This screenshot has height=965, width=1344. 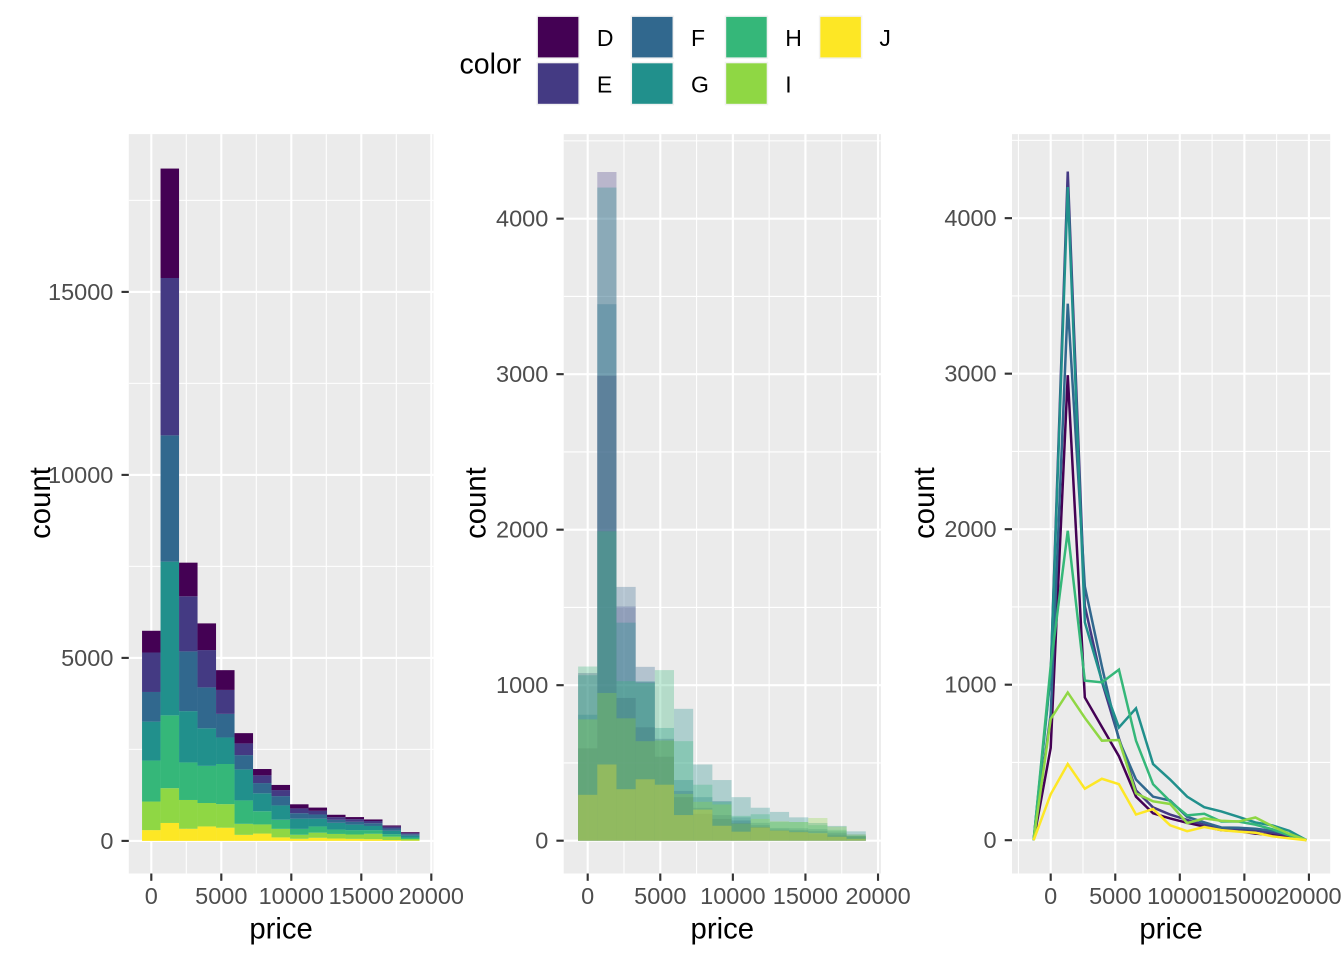 What do you see at coordinates (788, 85) in the screenshot?
I see `svg-text: I` at bounding box center [788, 85].